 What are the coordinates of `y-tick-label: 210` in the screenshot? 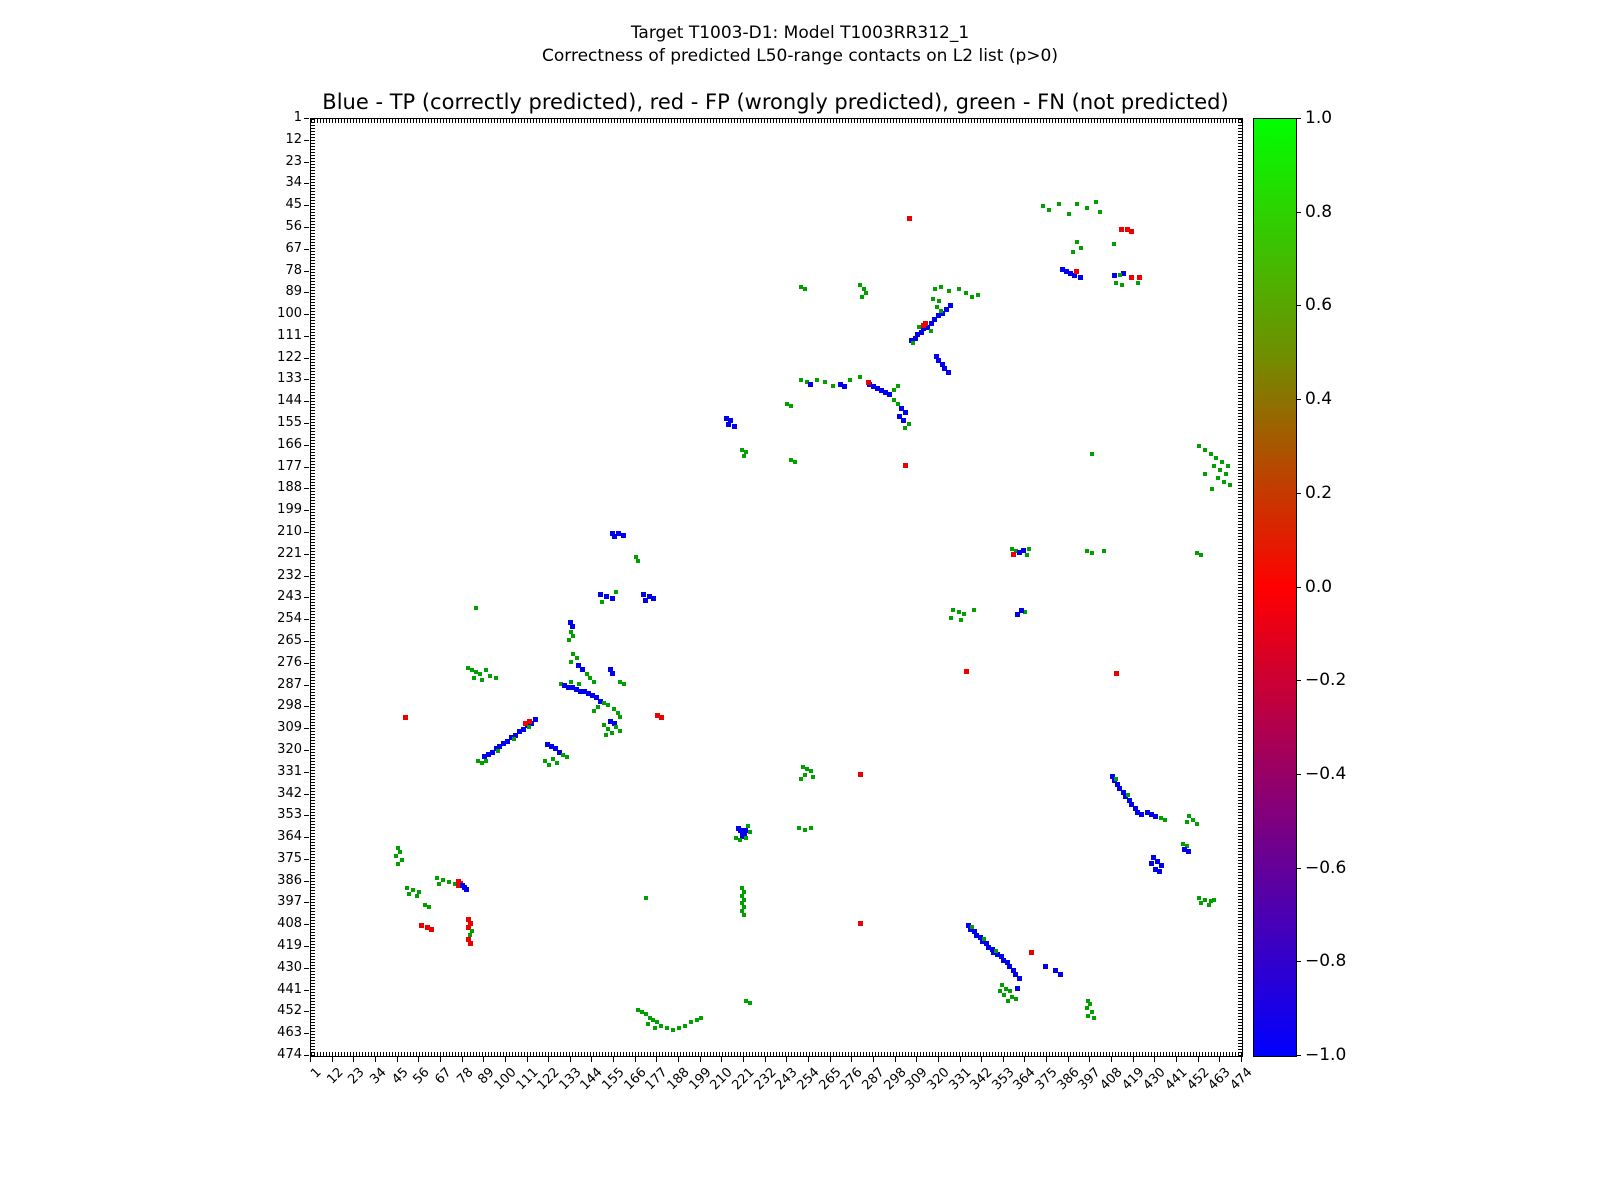 It's located at (289, 532).